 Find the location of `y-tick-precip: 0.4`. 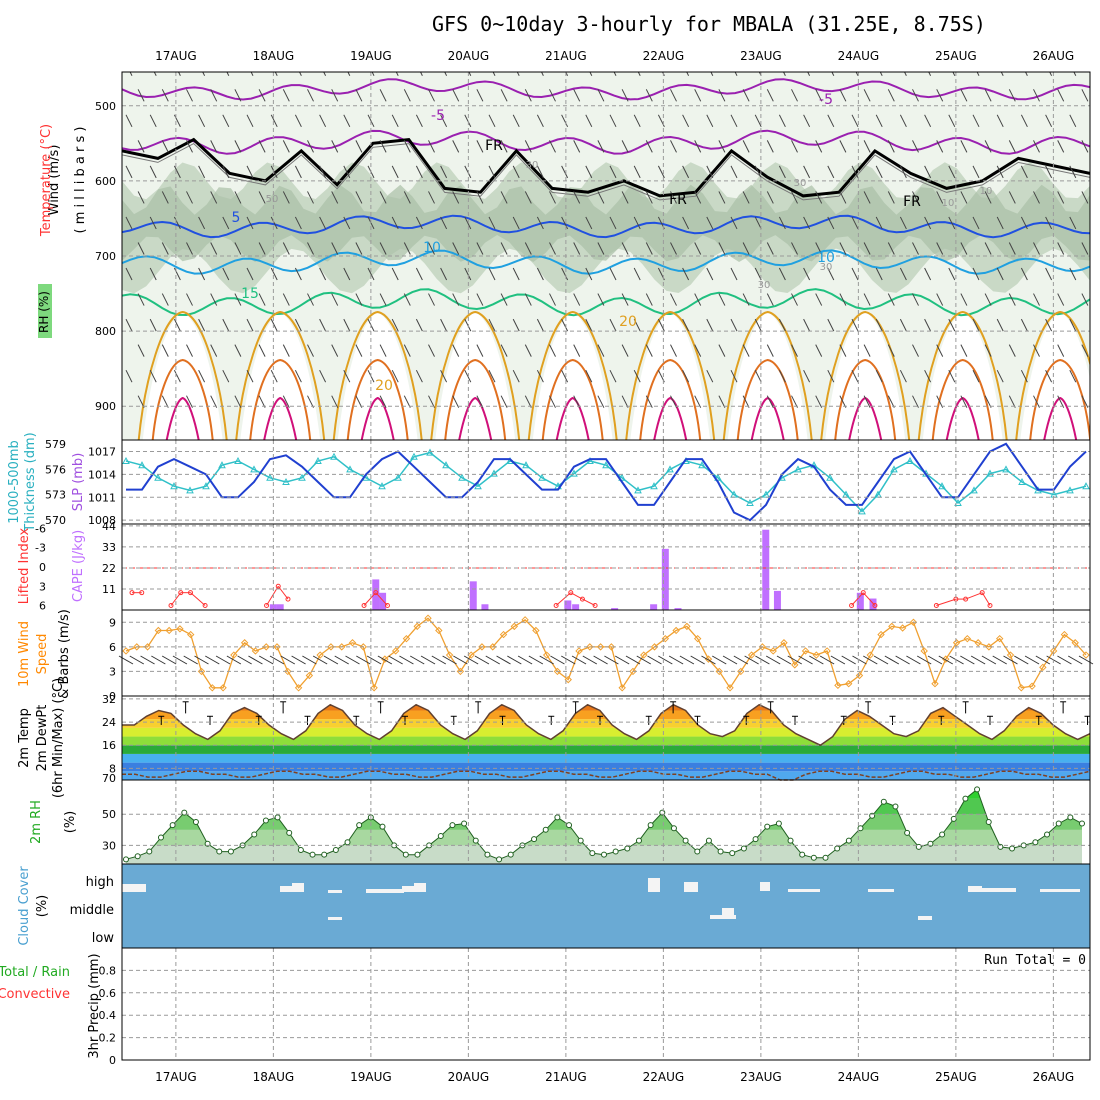

y-tick-precip: 0.4 is located at coordinates (108, 1015).